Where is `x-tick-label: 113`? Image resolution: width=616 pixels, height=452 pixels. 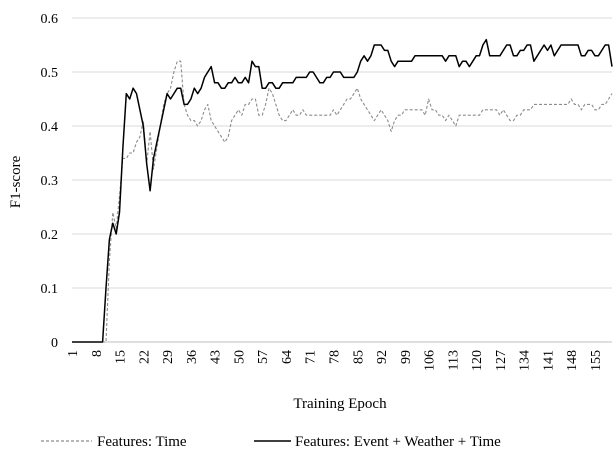
x-tick-label: 113 is located at coordinates (453, 360).